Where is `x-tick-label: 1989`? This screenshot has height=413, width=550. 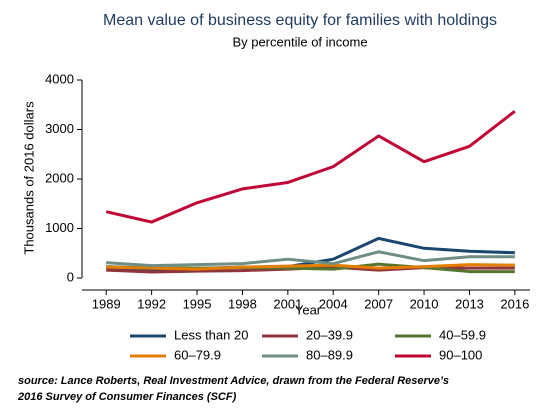 x-tick-label: 1989 is located at coordinates (106, 303).